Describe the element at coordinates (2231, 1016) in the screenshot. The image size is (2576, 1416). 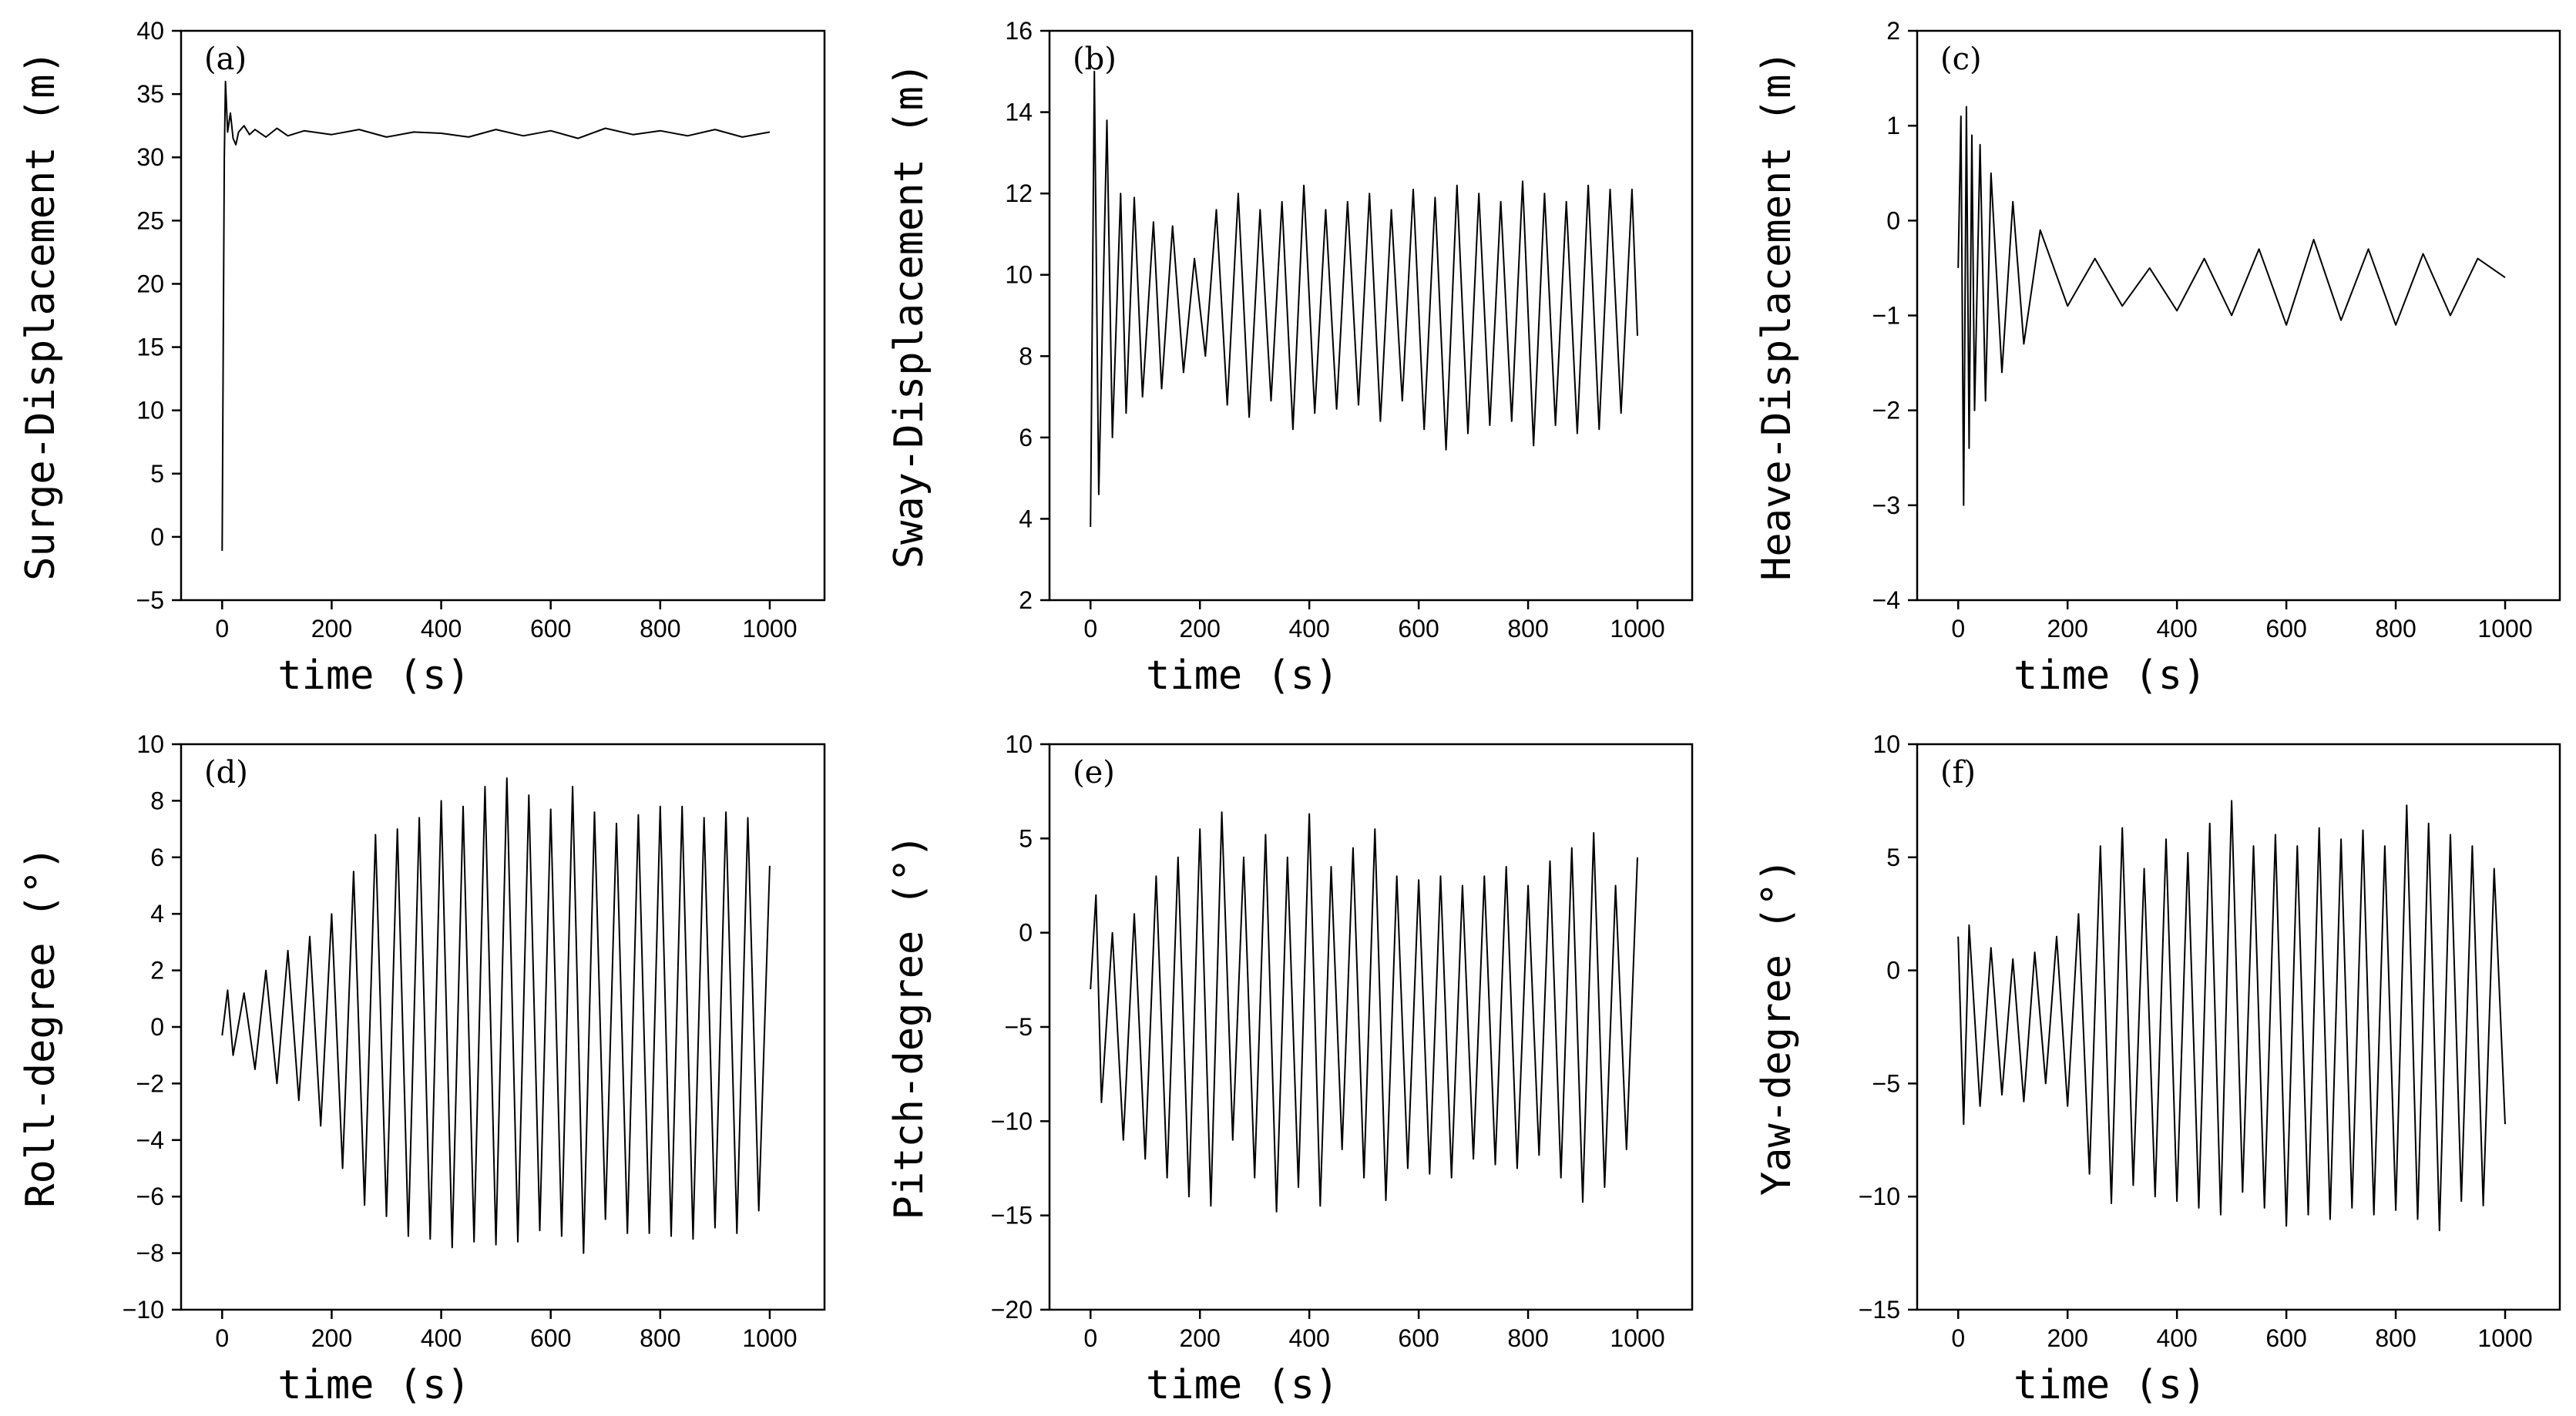
I see `series-line-yaw` at that location.